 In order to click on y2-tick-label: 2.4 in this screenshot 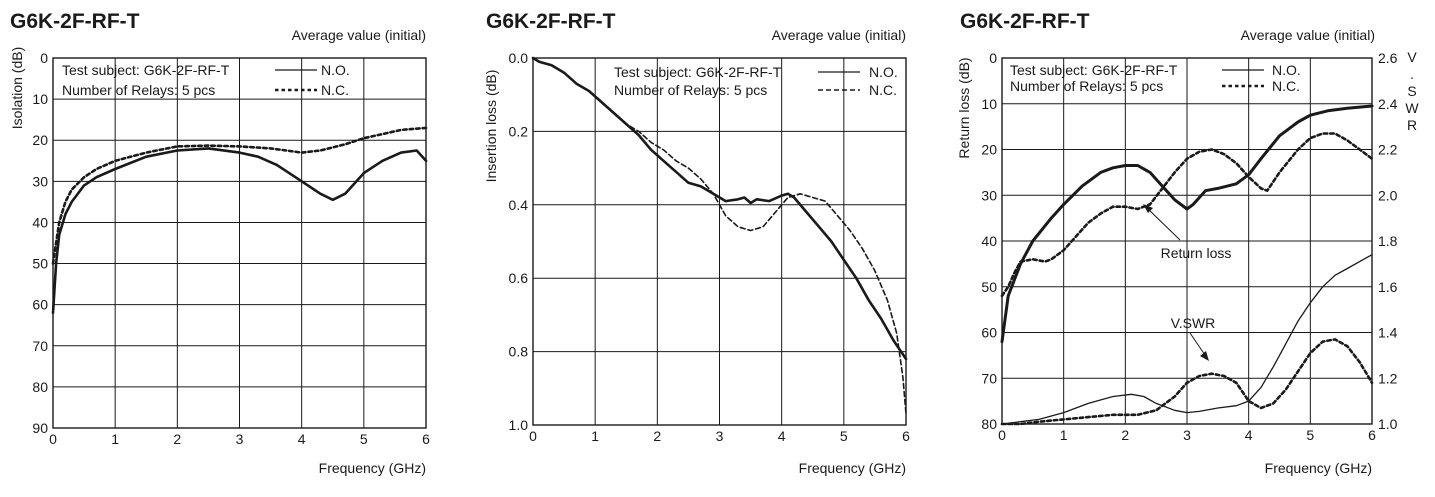, I will do `click(1388, 104)`.